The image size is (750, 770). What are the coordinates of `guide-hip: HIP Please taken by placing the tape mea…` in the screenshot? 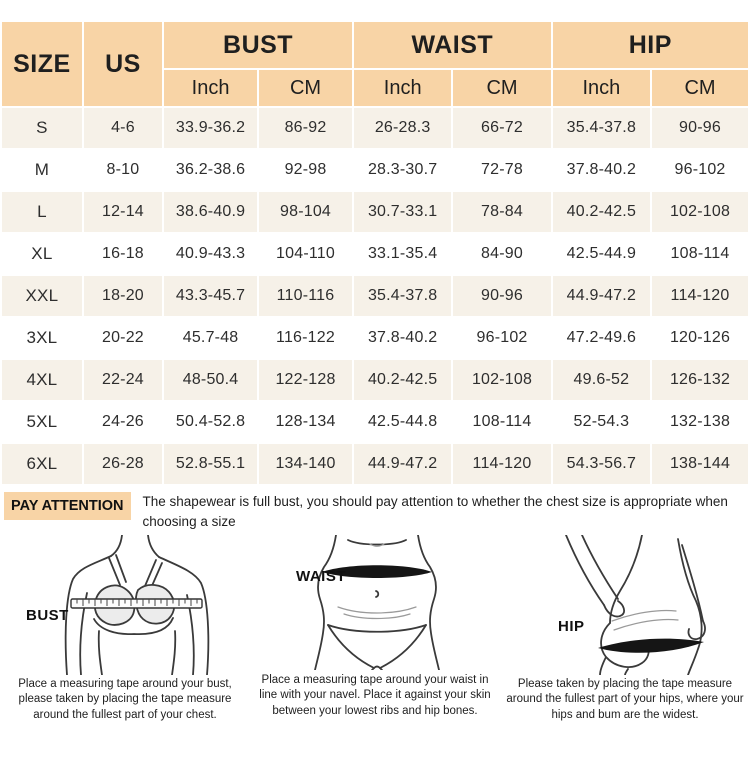 It's located at (625, 652).